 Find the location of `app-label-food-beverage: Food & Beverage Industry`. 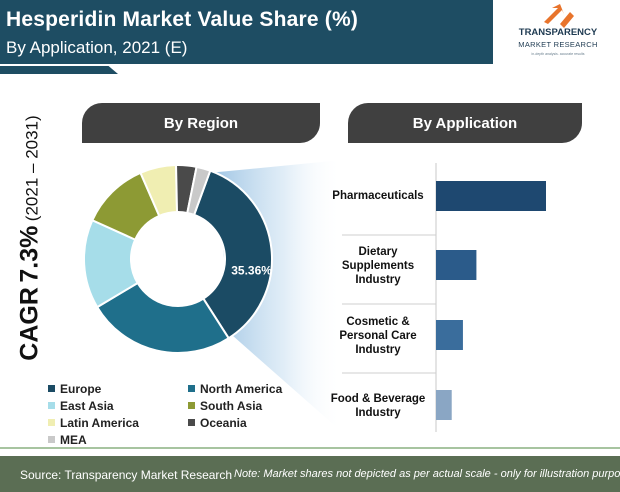

app-label-food-beverage: Food & Beverage Industry is located at coordinates (378, 406).